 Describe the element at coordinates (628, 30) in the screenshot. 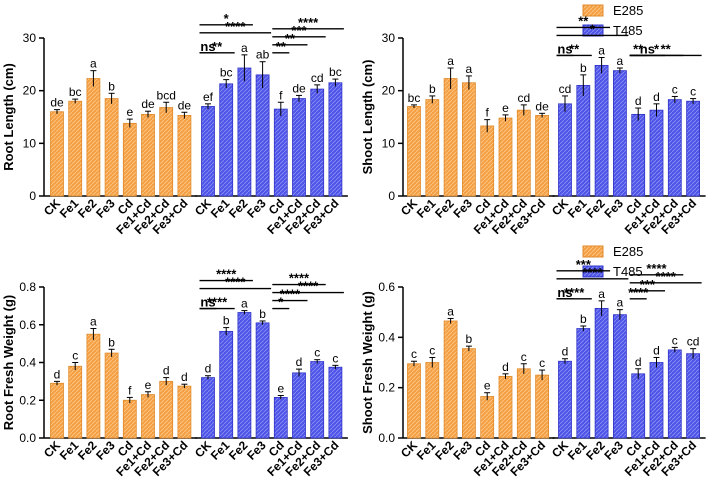

I see `legend-label-t485: T485` at that location.